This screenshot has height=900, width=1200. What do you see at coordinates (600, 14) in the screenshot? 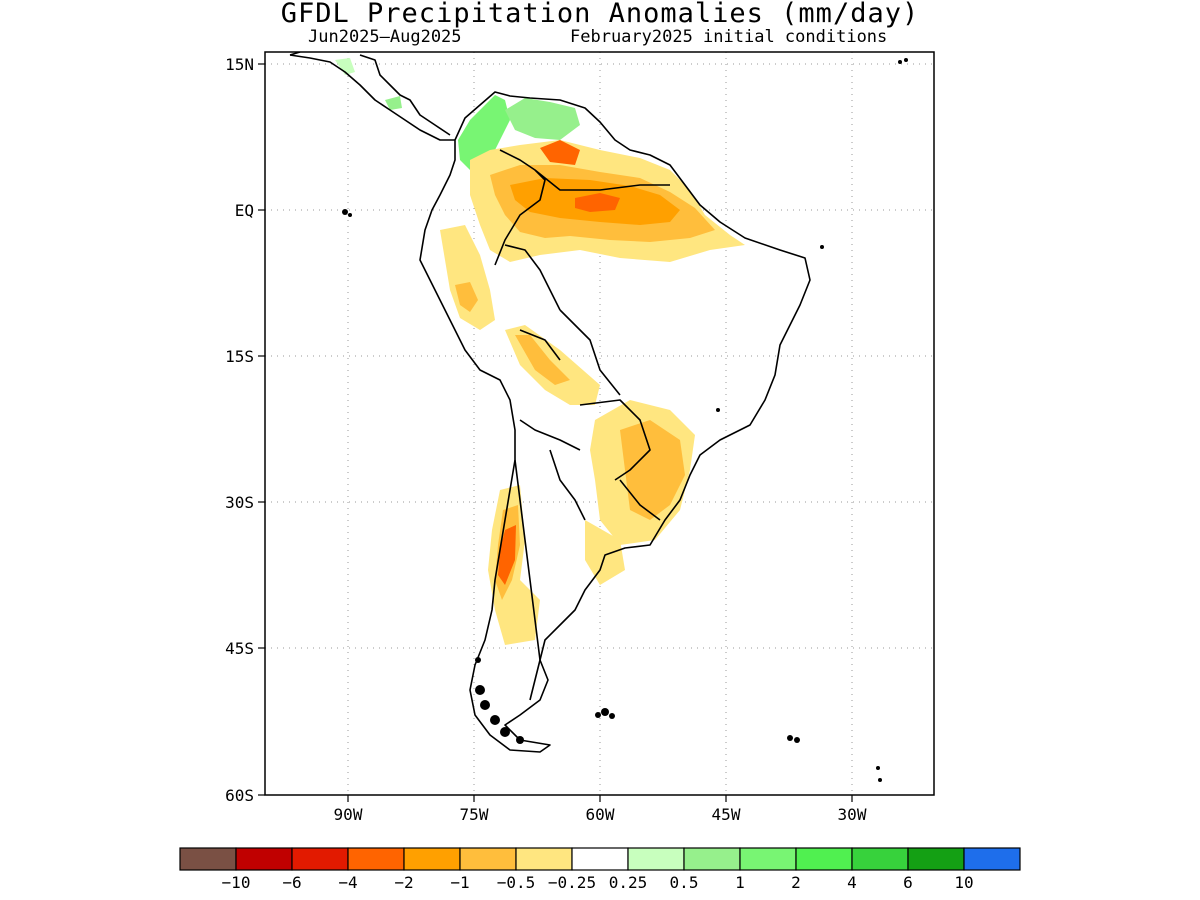
I see `map-title: GFDL Precipitation Anomalies (mm/day)` at bounding box center [600, 14].